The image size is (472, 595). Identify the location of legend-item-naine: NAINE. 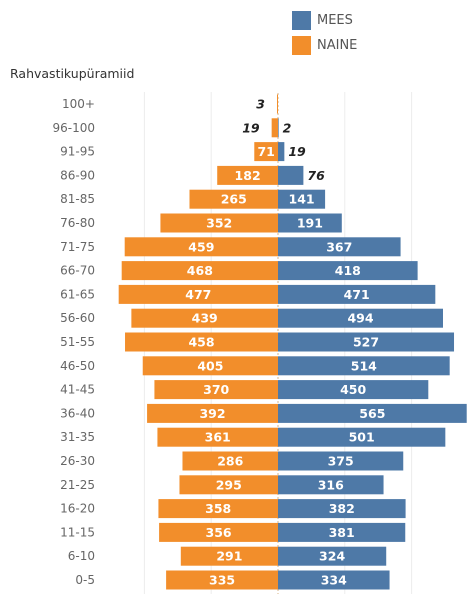
(324, 45).